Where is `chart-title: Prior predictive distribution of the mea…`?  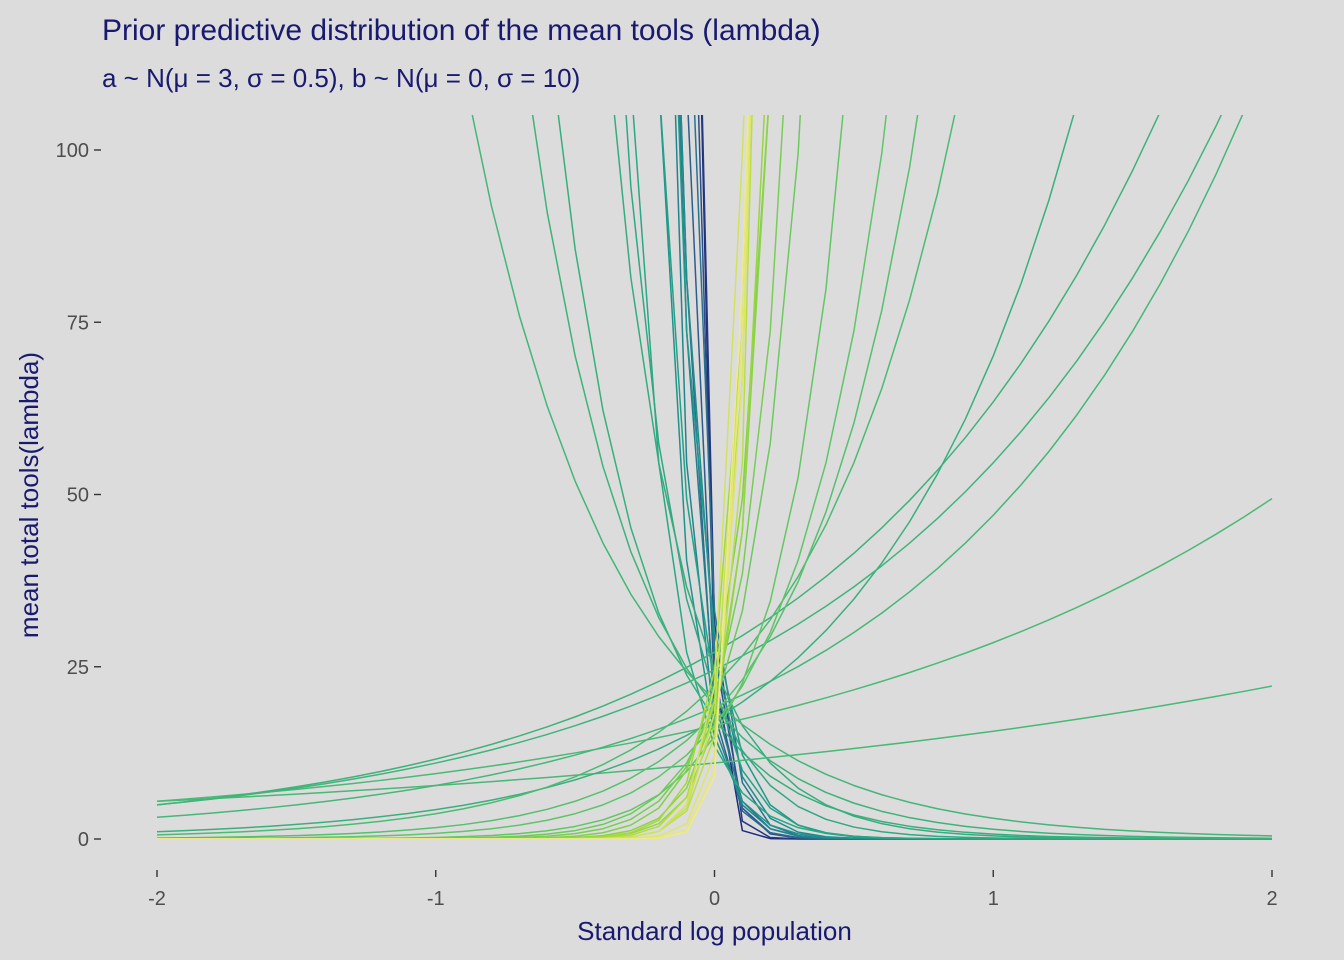 chart-title: Prior predictive distribution of the mea… is located at coordinates (461, 30).